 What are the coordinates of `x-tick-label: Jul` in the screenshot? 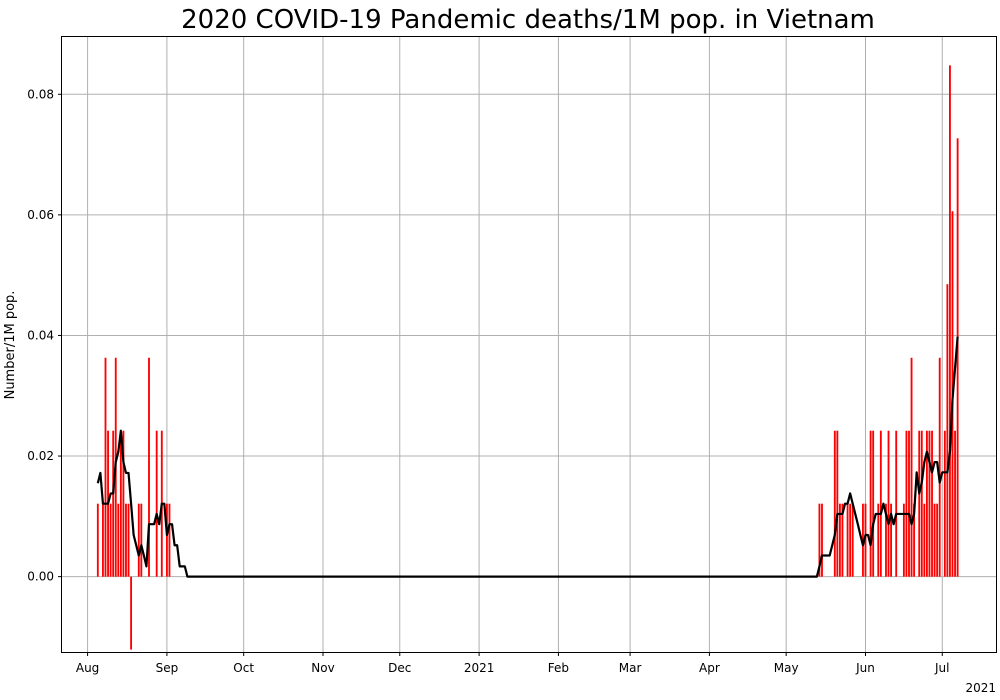 It's located at (941, 668).